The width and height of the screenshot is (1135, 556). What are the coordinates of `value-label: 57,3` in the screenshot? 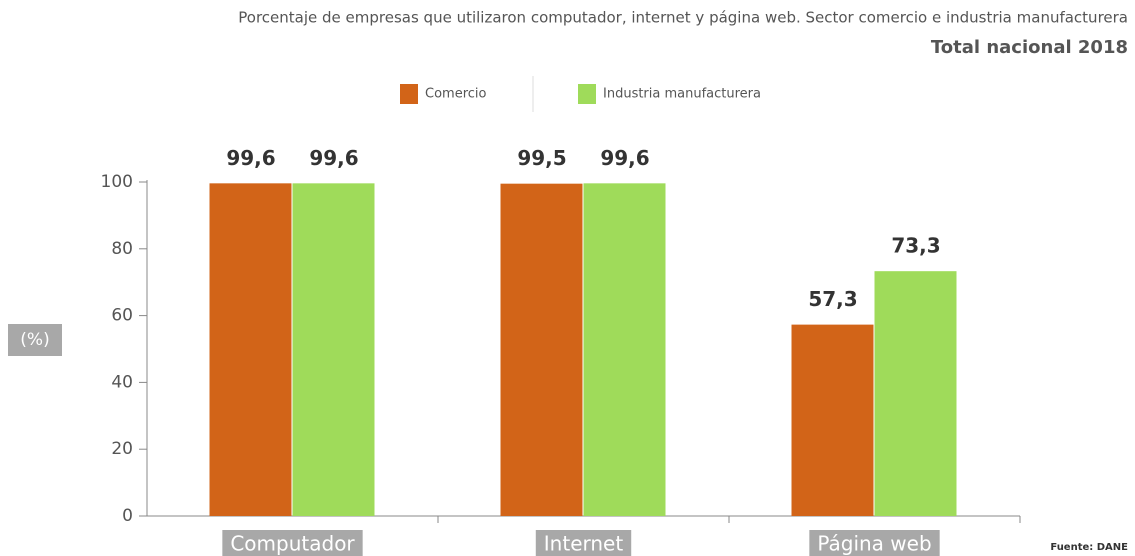 It's located at (832, 299).